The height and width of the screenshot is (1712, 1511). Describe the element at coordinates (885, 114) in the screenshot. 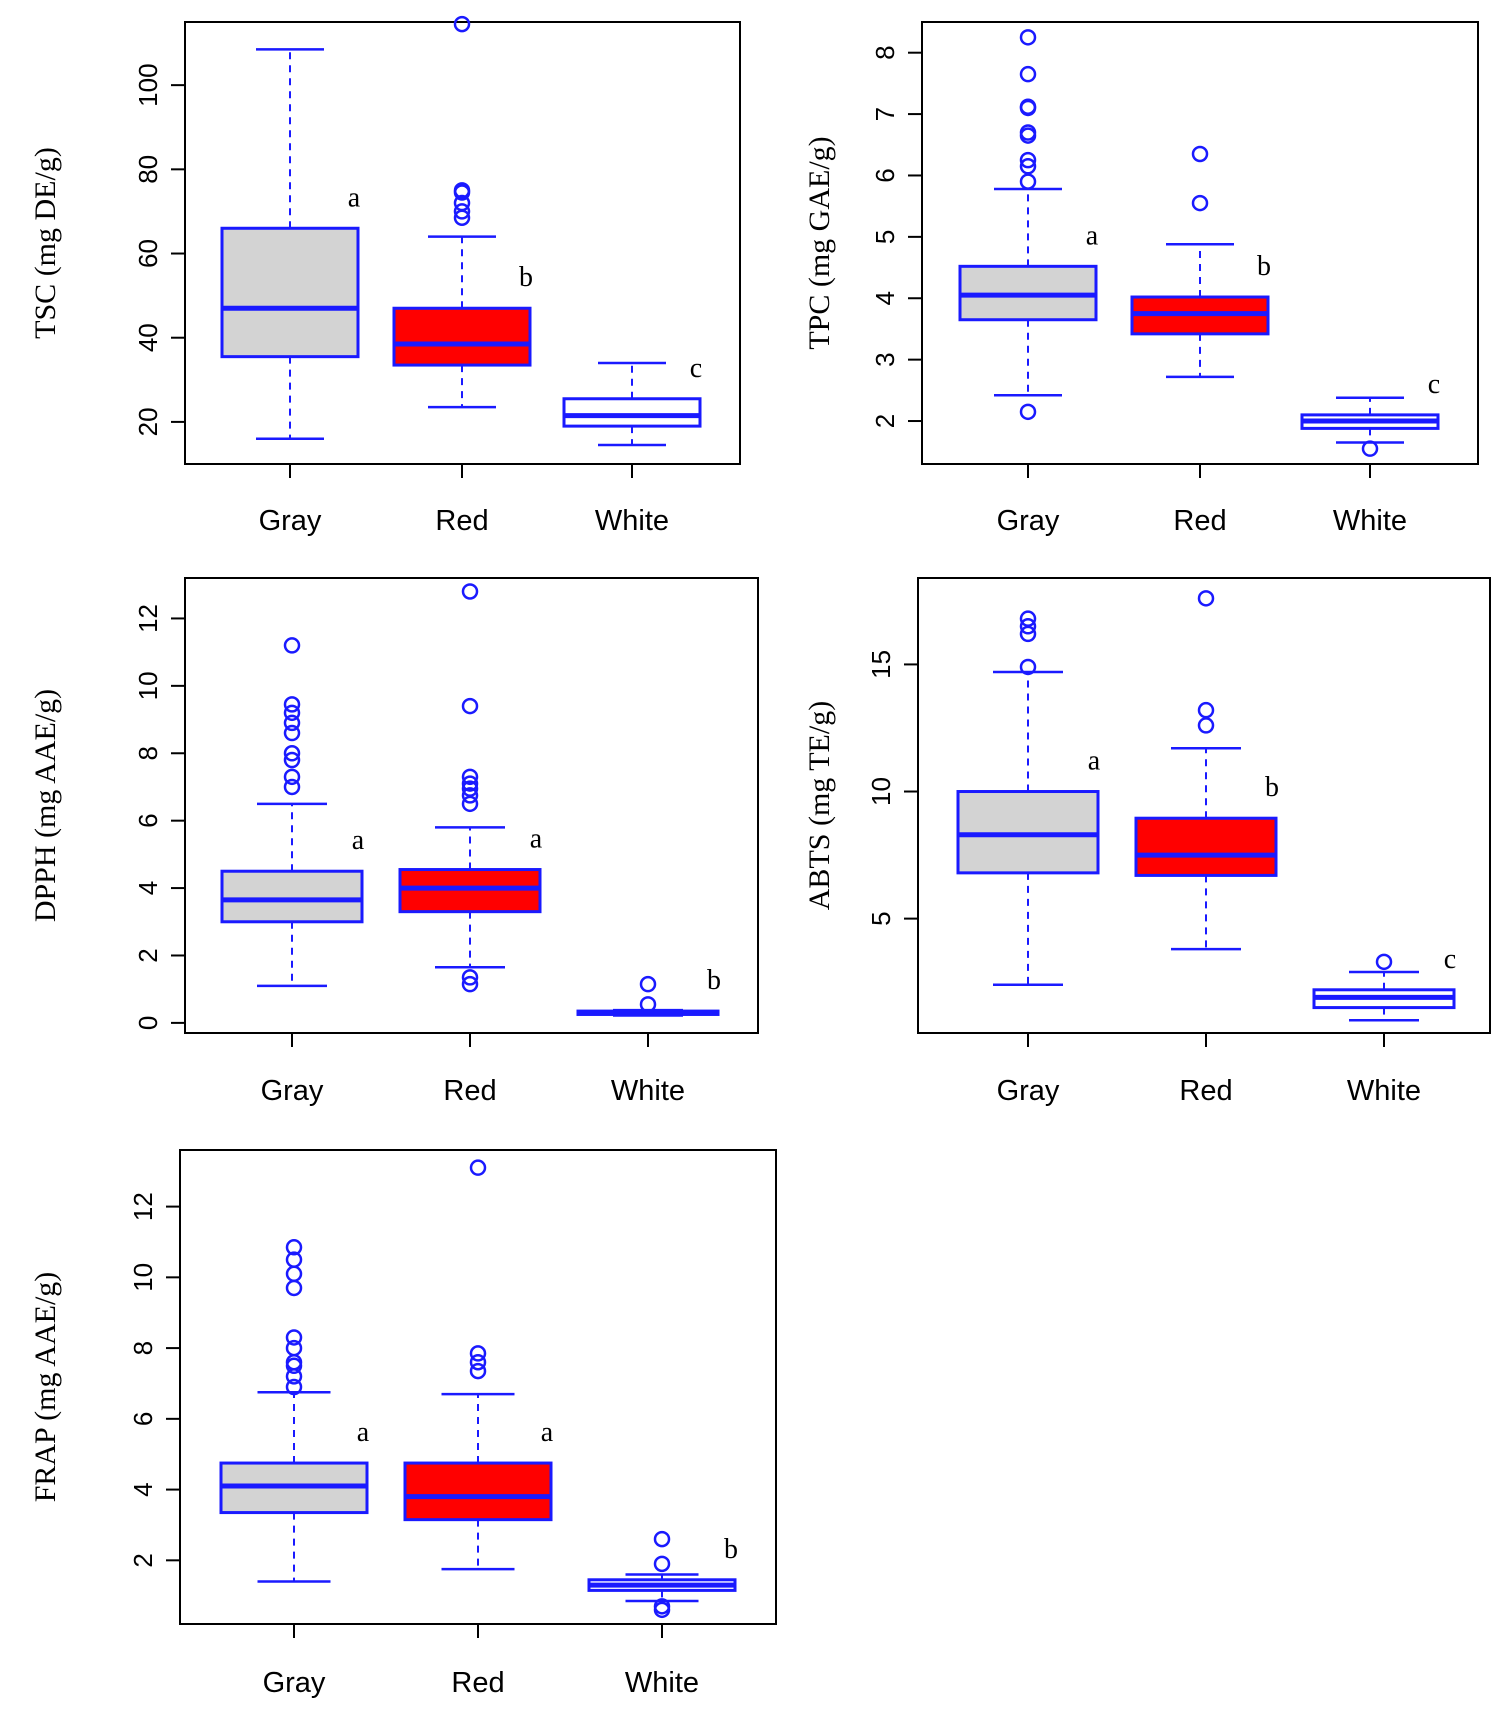

I see `y-tick-label: 7` at that location.